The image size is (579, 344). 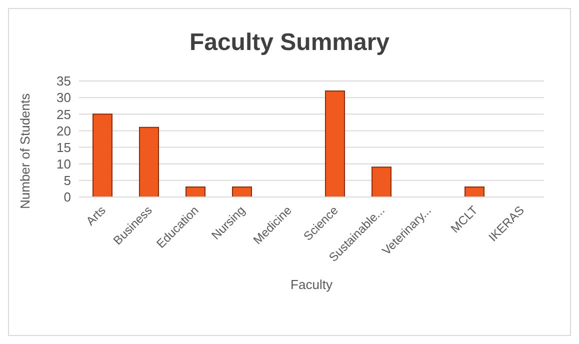 What do you see at coordinates (95, 215) in the screenshot?
I see `x-tick-label: Arts` at bounding box center [95, 215].